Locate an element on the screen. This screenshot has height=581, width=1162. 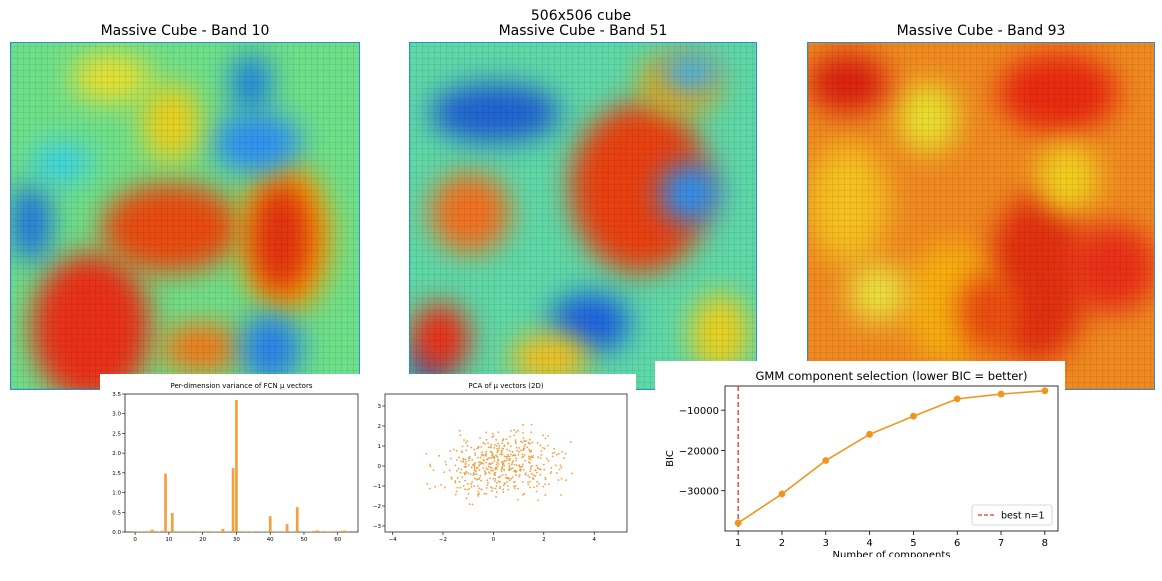
bic-point is located at coordinates (782, 494).